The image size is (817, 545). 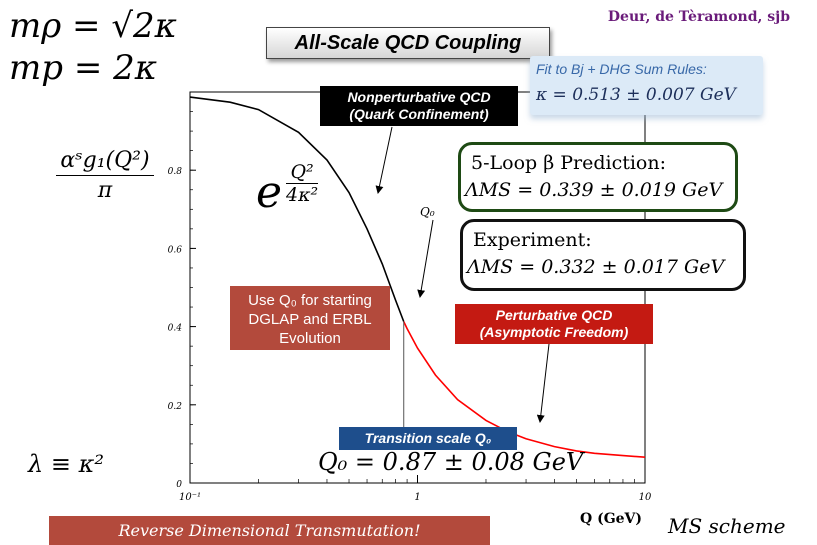 I want to click on x-tick-label: 10, so click(x=645, y=497).